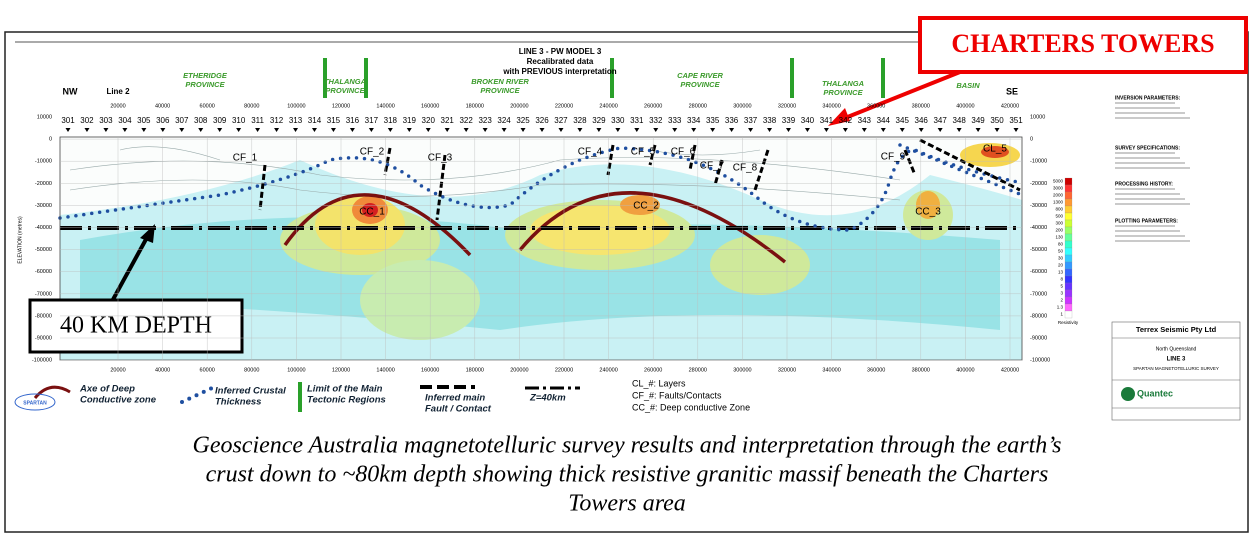 The height and width of the screenshot is (540, 1255). I want to click on x-tick-label: 300000, so click(742, 106).